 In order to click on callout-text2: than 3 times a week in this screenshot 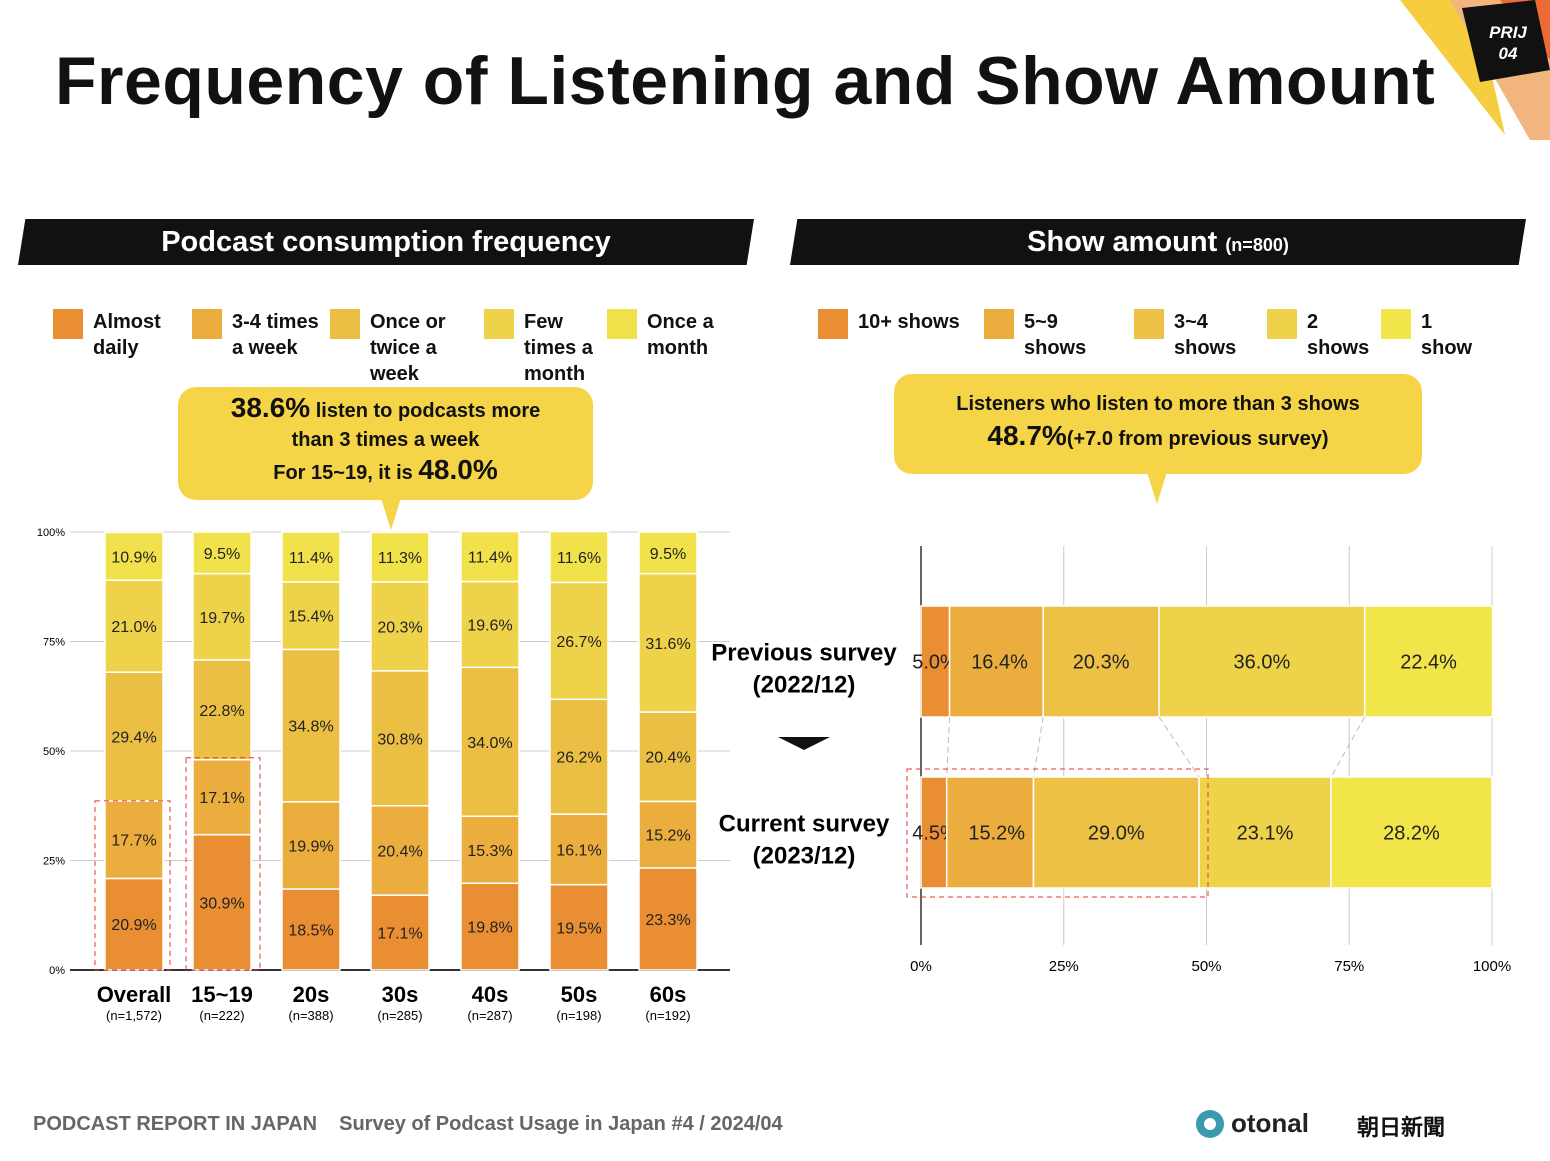, I will do `click(385, 440)`.